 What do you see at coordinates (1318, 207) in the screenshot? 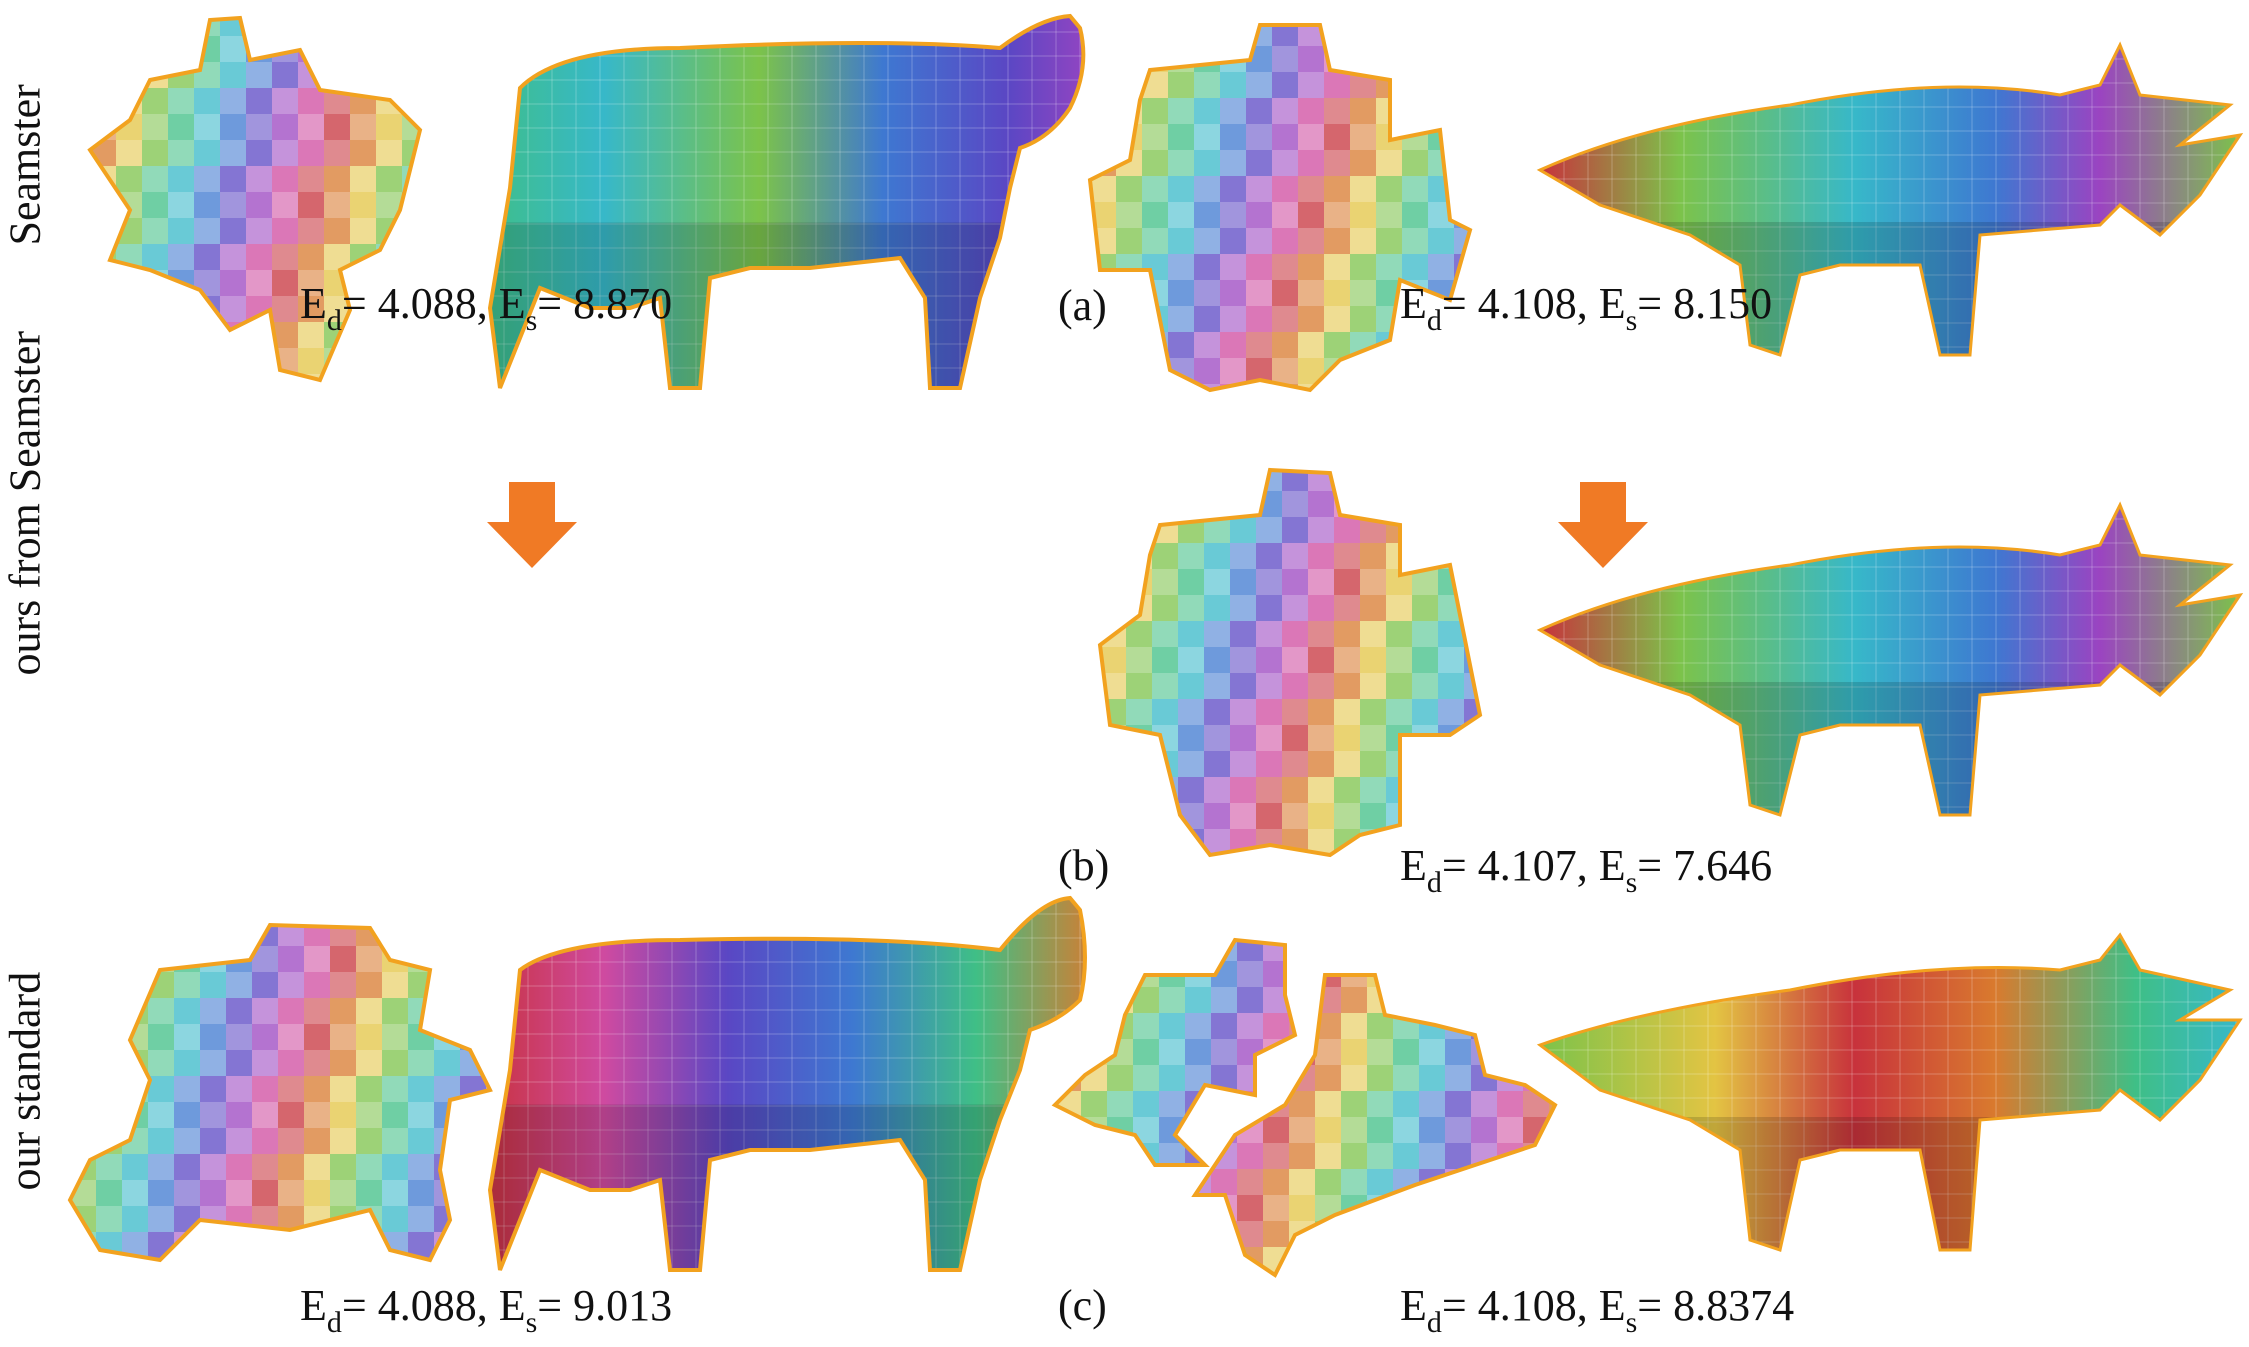
I see `uv-chart-triceratops-seamster` at bounding box center [1318, 207].